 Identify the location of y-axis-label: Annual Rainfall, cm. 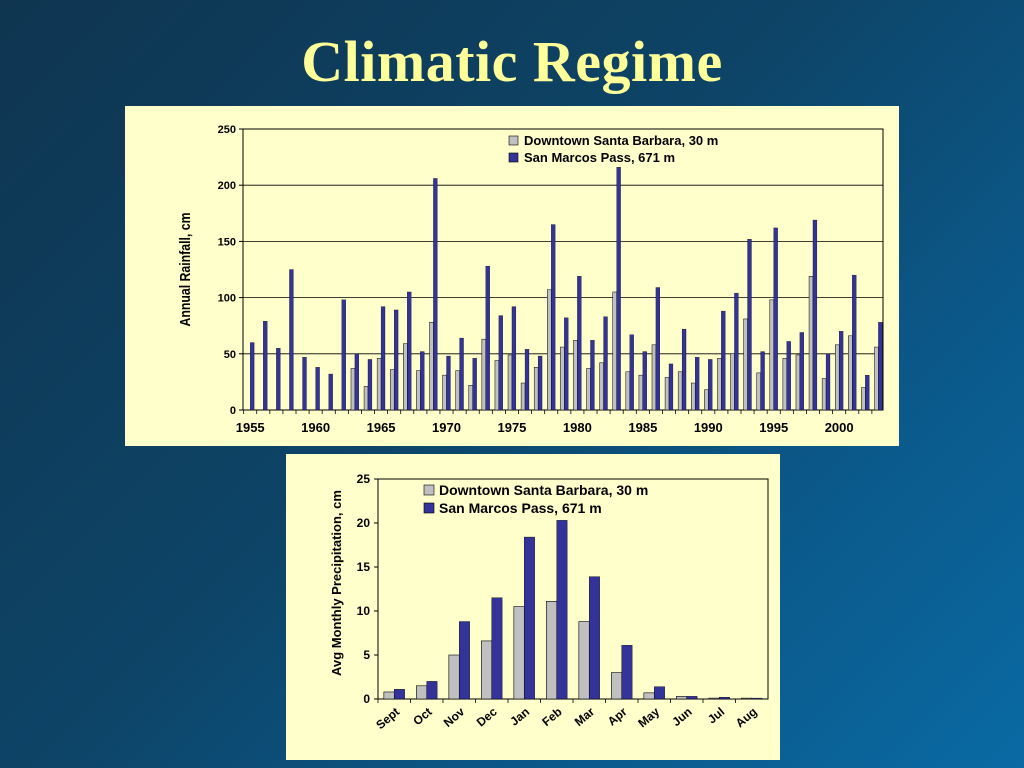
(185, 269).